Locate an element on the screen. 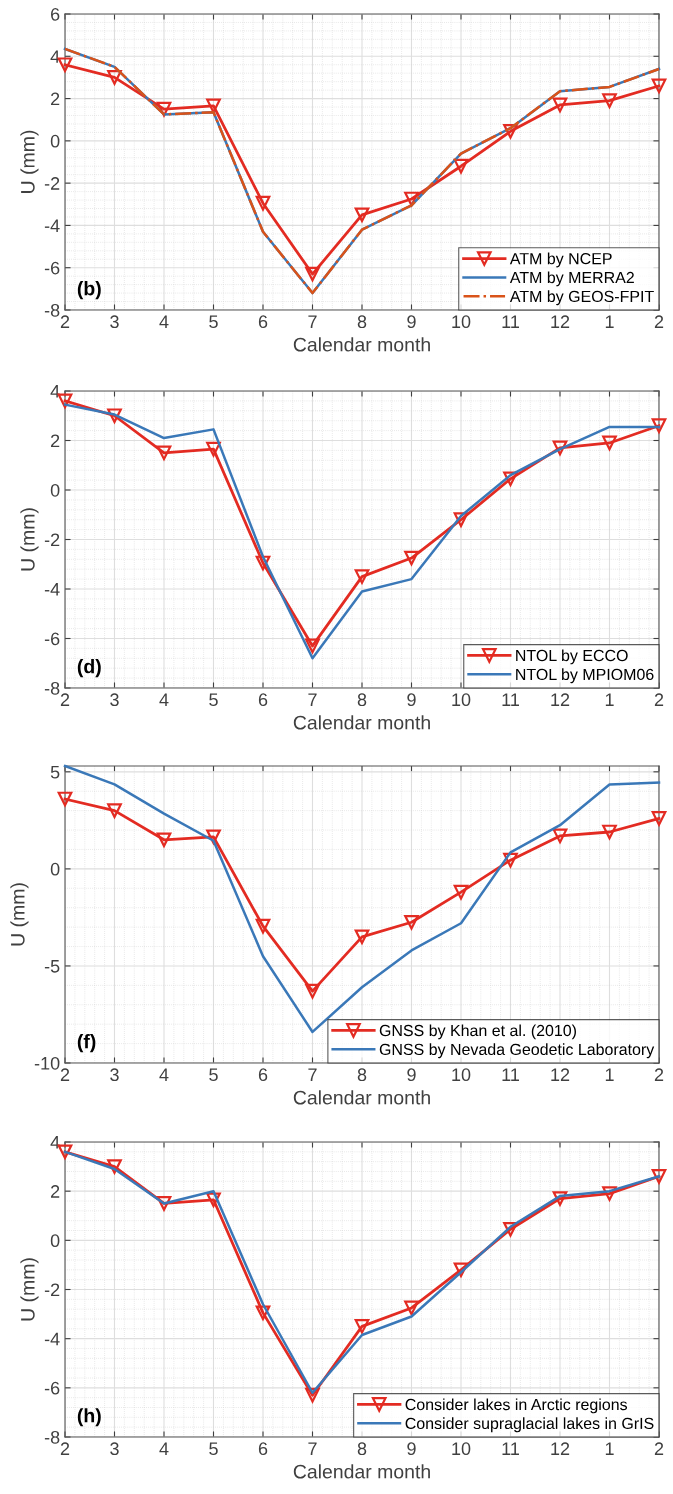 Image resolution: width=673 pixels, height=1494 pixels. legend-label: ATM by GEOS-FPIT is located at coordinates (581, 298).